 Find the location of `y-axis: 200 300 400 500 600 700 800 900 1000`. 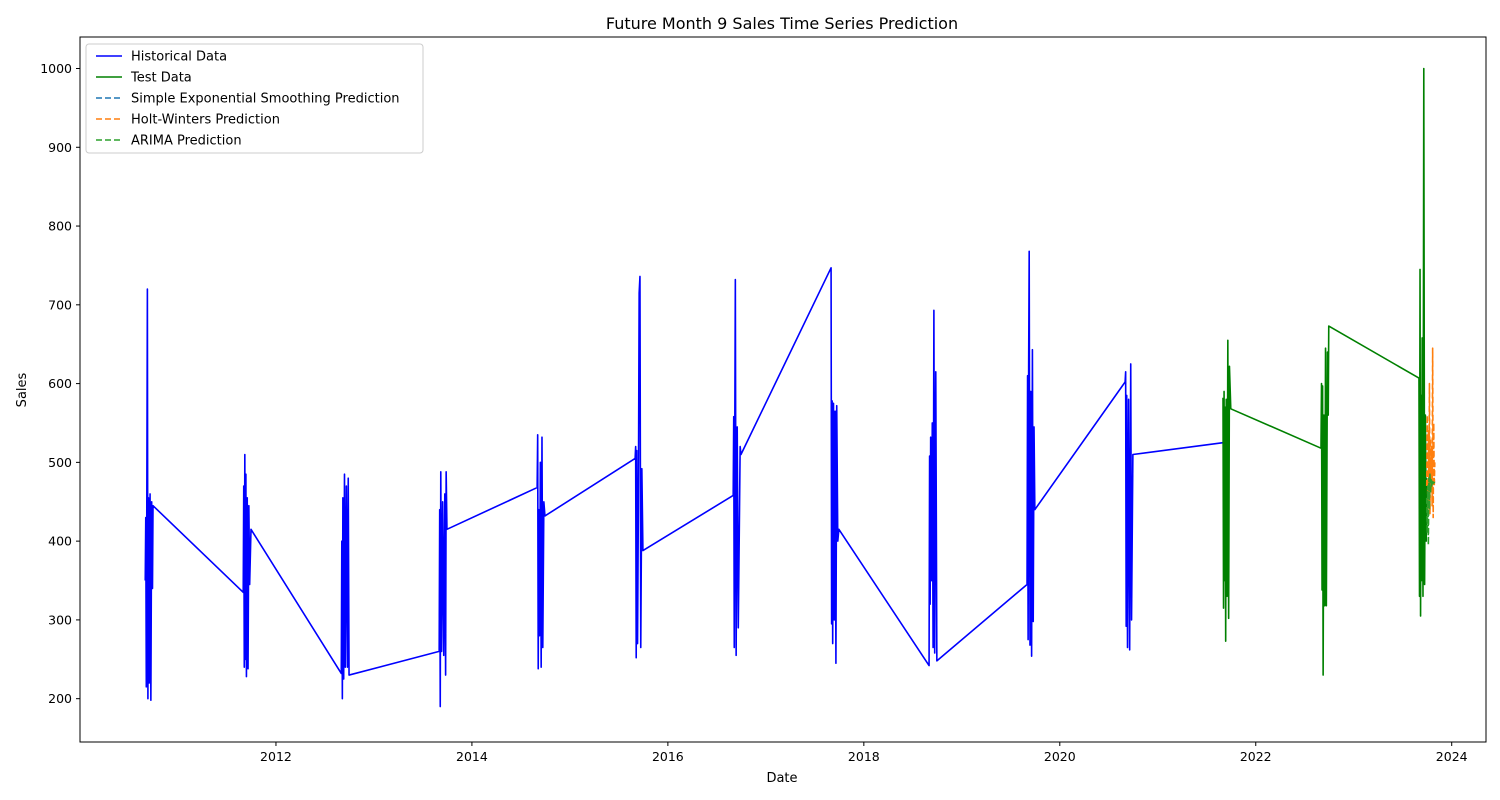

y-axis: 200 300 400 500 600 700 800 900 1000 is located at coordinates (60, 383).